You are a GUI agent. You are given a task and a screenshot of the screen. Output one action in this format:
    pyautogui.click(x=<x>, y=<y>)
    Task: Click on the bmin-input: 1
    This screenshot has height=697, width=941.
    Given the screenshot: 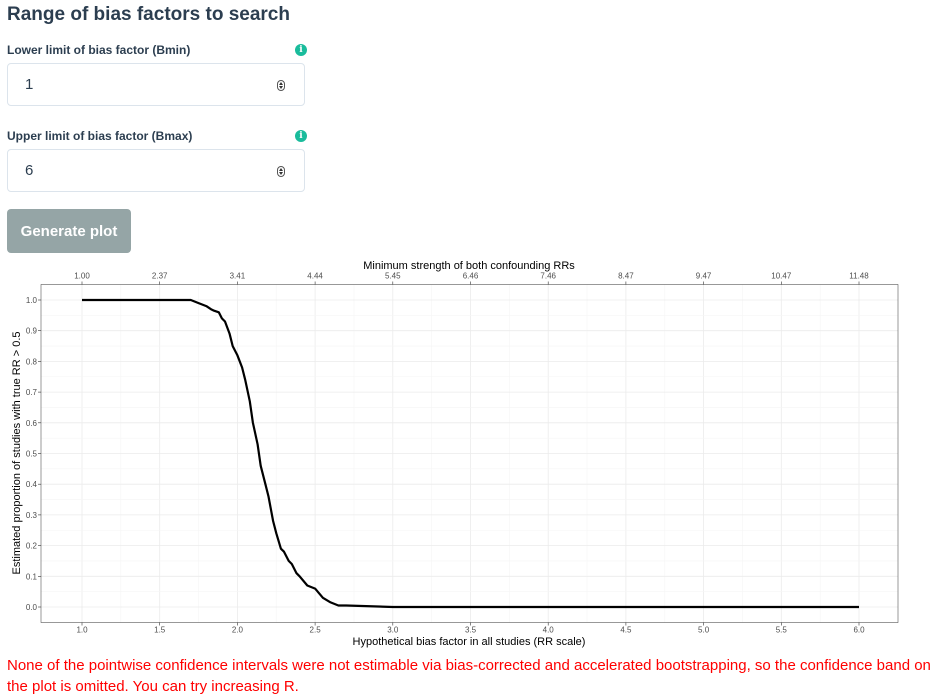 What is the action you would take?
    pyautogui.click(x=156, y=84)
    